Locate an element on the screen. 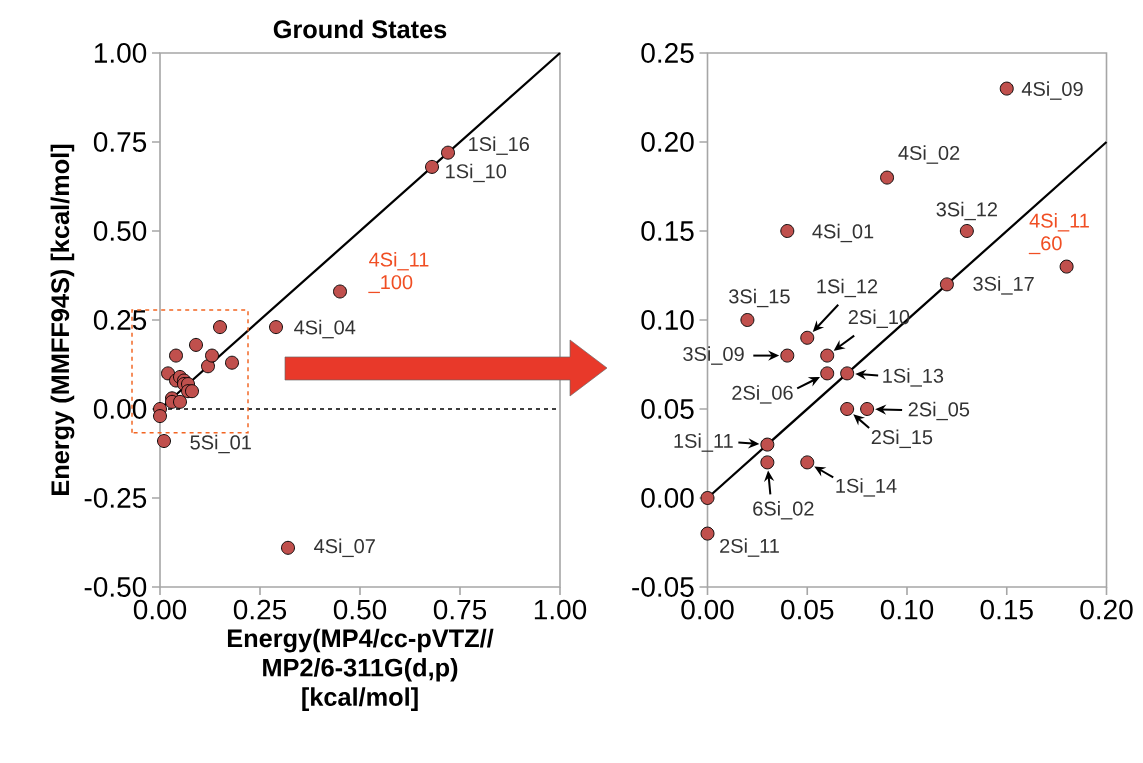 This screenshot has width=1143, height=763. annotation: 2Si_15 is located at coordinates (902, 439).